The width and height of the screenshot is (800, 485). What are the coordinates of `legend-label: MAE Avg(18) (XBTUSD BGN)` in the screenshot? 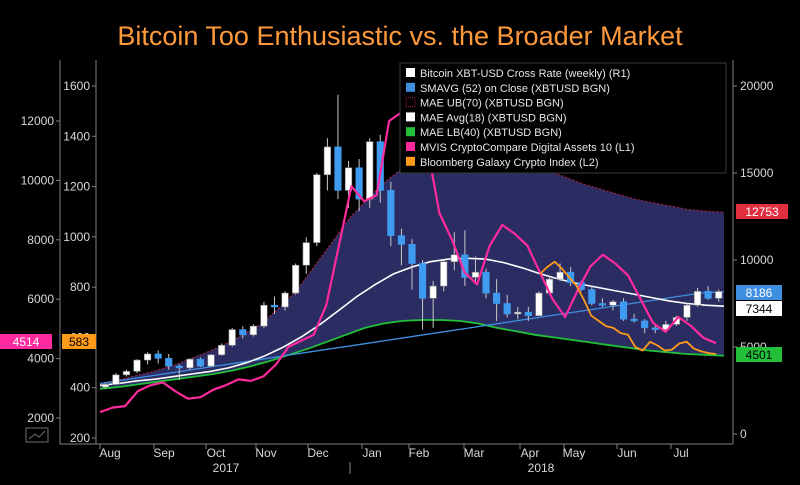 It's located at (493, 118).